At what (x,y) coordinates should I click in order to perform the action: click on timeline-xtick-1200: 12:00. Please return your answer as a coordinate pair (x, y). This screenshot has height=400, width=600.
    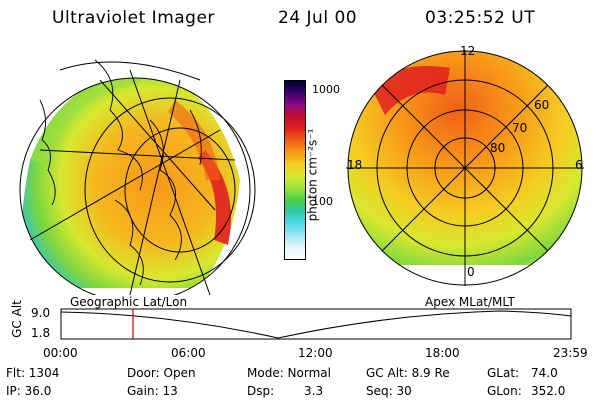
    Looking at the image, I should click on (315, 353).